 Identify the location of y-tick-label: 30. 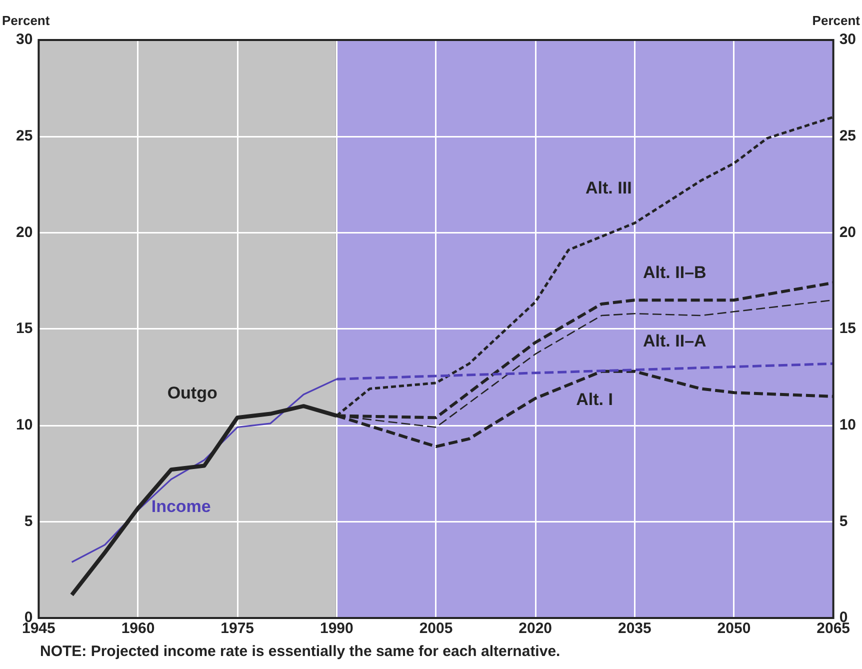
(24, 39).